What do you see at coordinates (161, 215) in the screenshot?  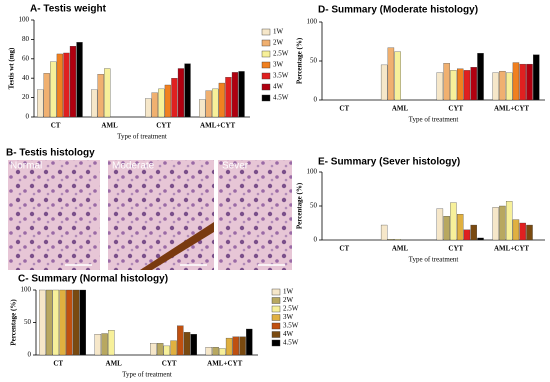 I see `histology-image` at bounding box center [161, 215].